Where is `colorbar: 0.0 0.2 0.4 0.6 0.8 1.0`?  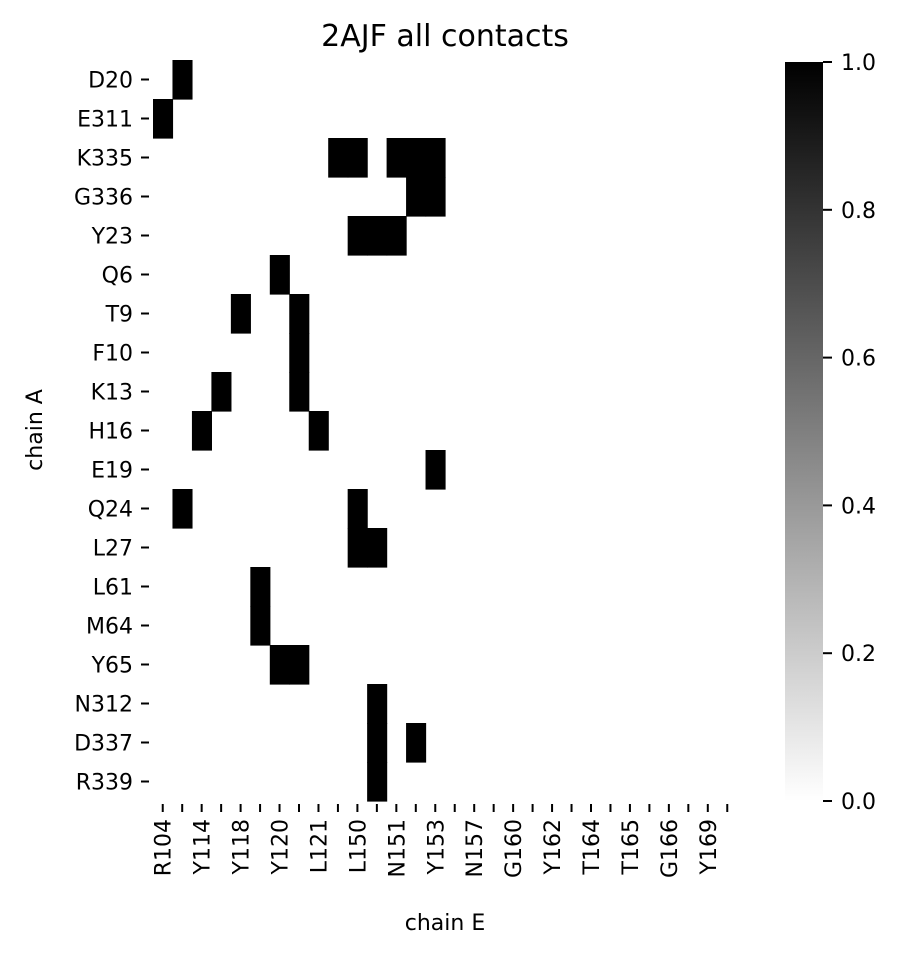 colorbar: 0.0 0.2 0.4 0.6 0.8 1.0 is located at coordinates (830, 433).